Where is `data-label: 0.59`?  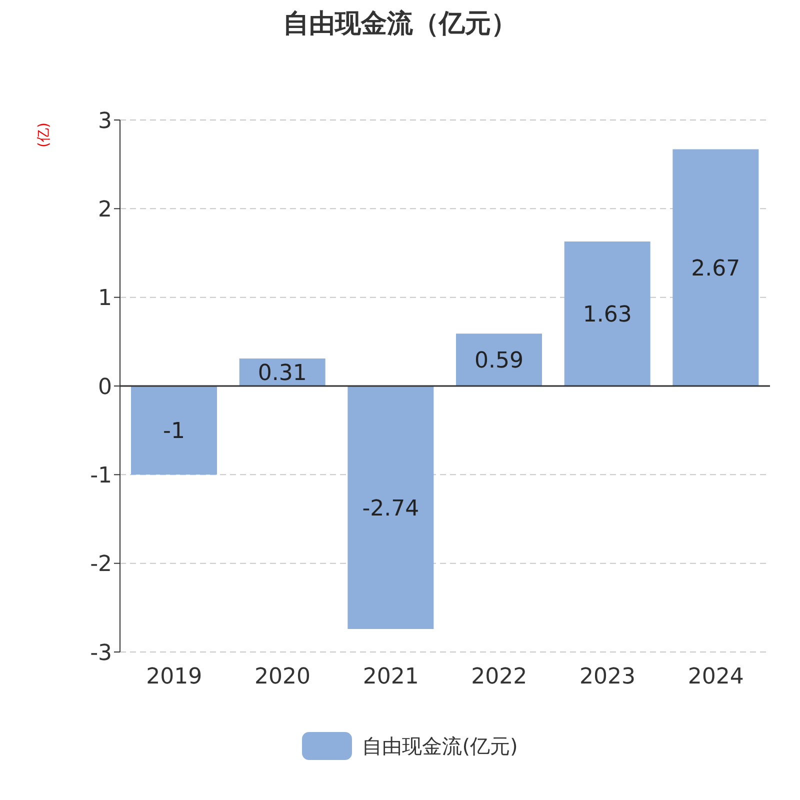 data-label: 0.59 is located at coordinates (499, 361).